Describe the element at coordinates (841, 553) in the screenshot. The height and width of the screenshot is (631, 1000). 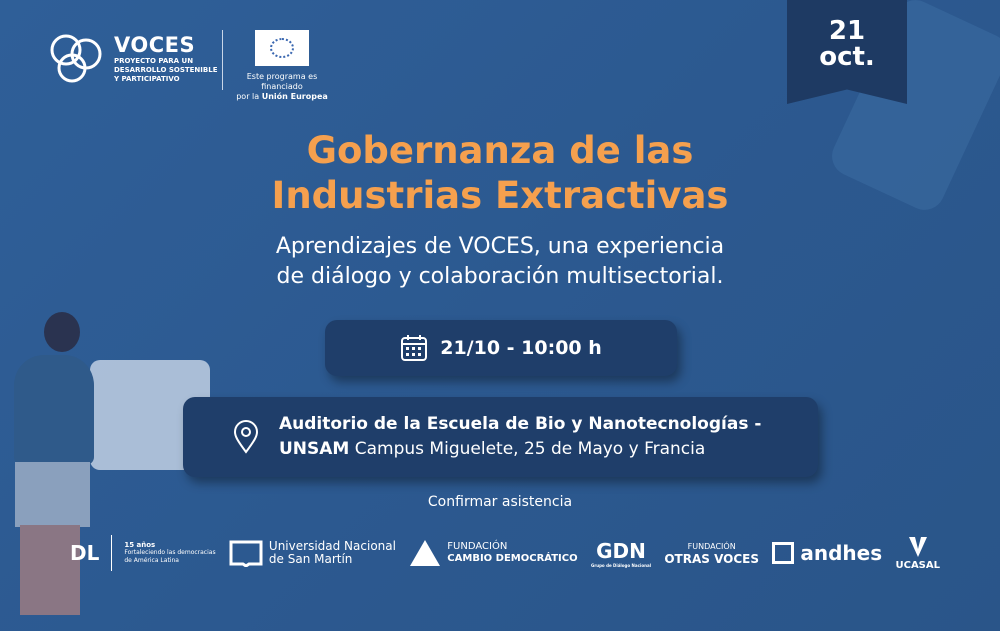
I see `partner-name: andhes` at that location.